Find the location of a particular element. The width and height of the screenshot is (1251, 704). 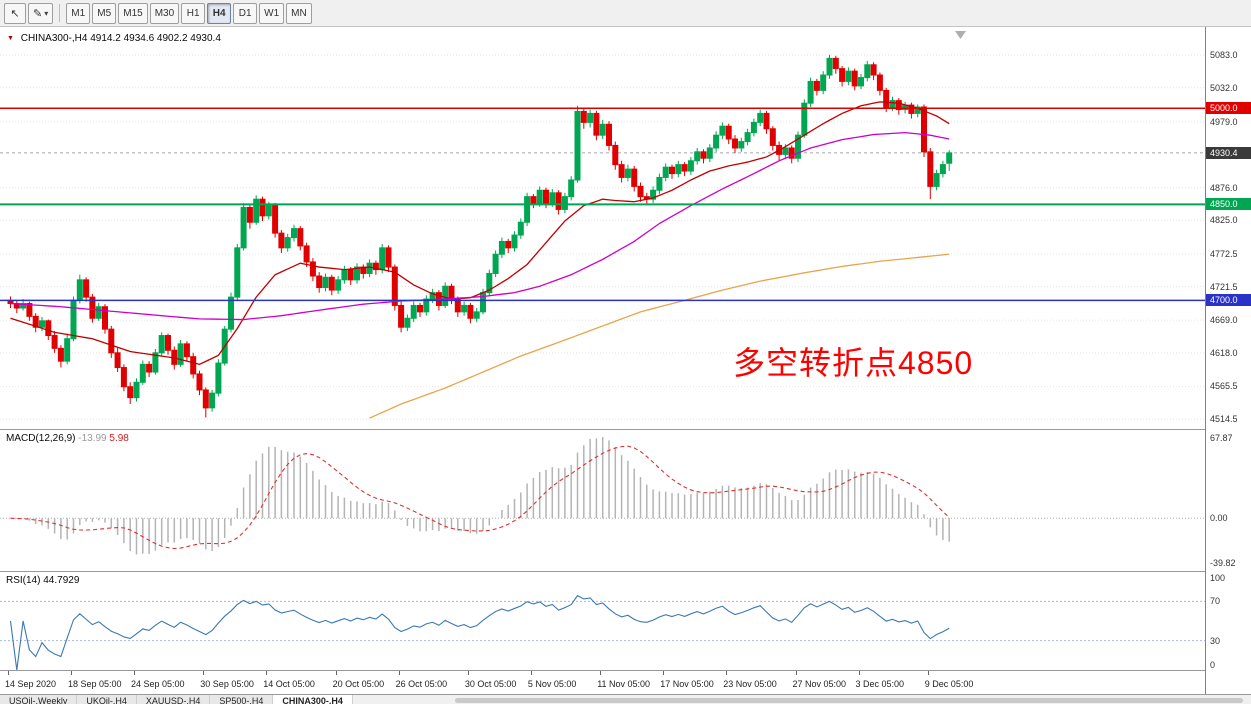

time-axis-label: 23 Nov 05:00 is located at coordinates (750, 684).